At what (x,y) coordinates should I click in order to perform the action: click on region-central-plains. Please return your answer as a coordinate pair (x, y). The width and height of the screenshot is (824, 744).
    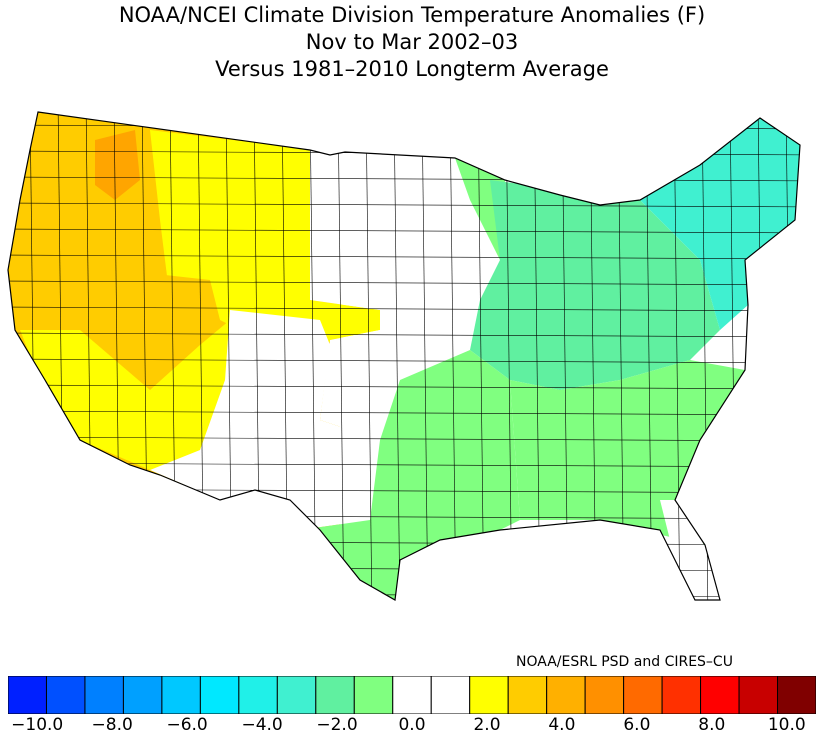
    Looking at the image, I should click on (407, 295).